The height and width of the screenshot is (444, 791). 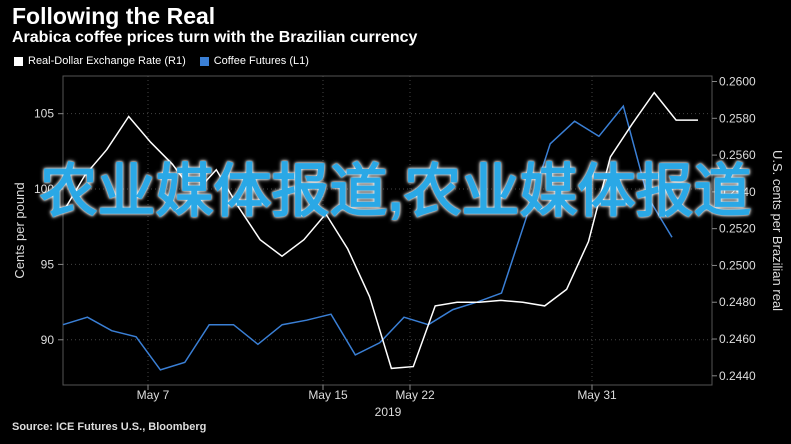 What do you see at coordinates (109, 427) in the screenshot?
I see `source-note: Source: ICE Futures U.S., Bloomberg` at bounding box center [109, 427].